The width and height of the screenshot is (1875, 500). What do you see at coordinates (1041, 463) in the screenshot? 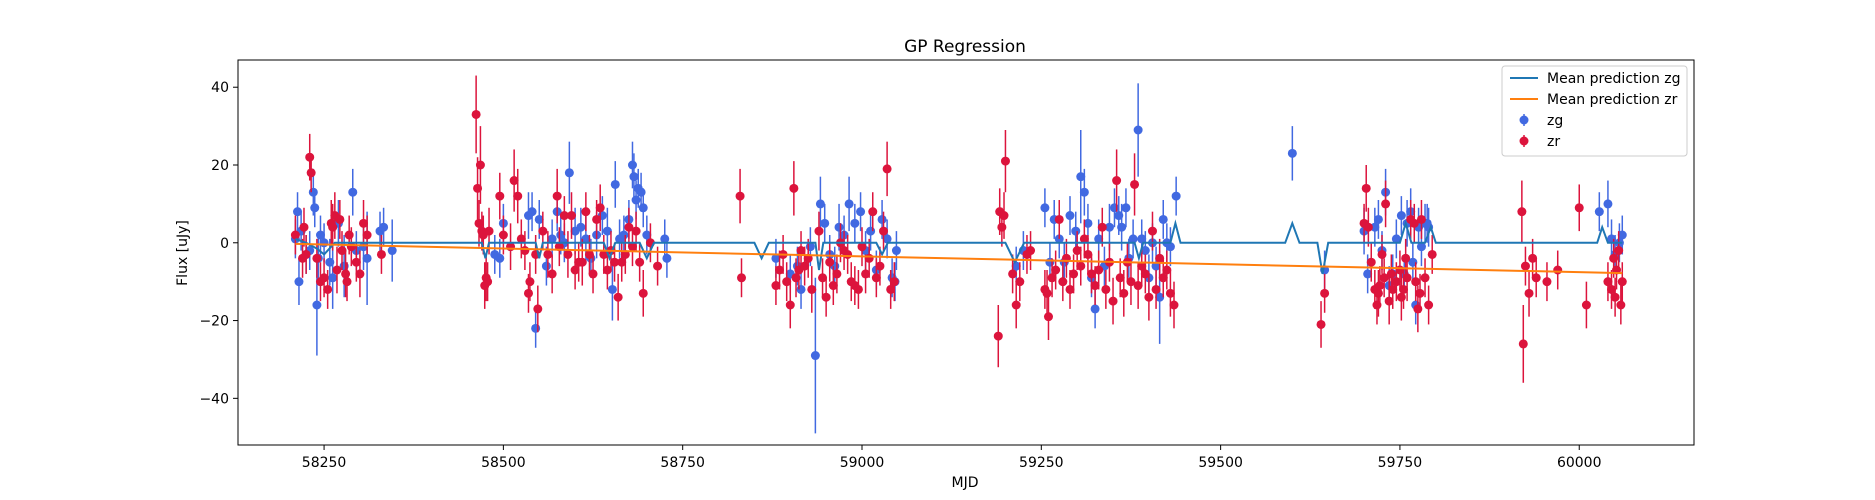
I see `x-tick-label: 59250` at bounding box center [1041, 463].